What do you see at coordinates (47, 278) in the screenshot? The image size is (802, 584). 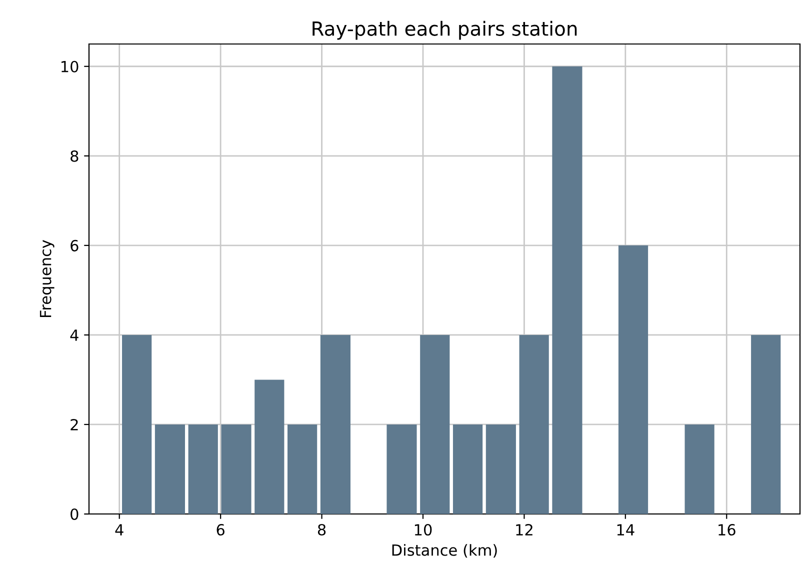 I see `y-axis-title: Frequency` at bounding box center [47, 278].